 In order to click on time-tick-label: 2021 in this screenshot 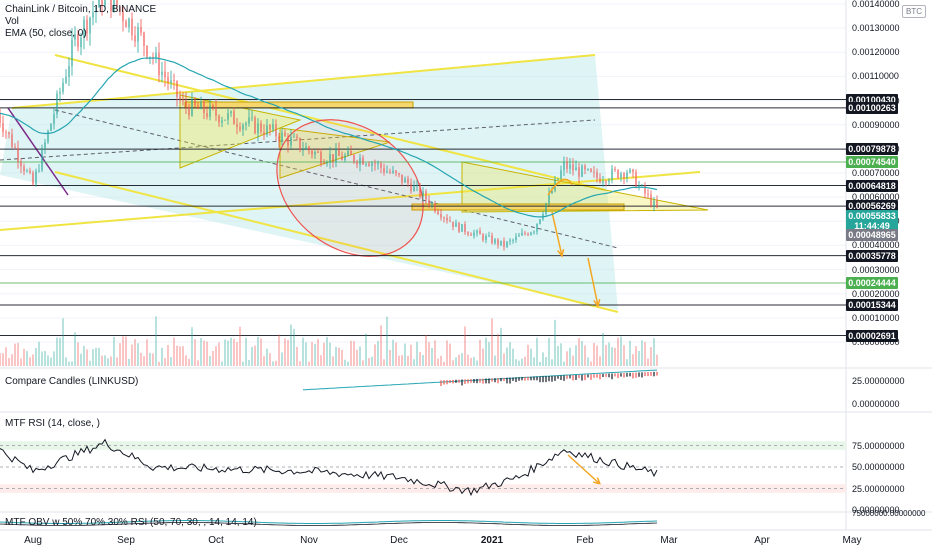, I will do `click(492, 540)`.